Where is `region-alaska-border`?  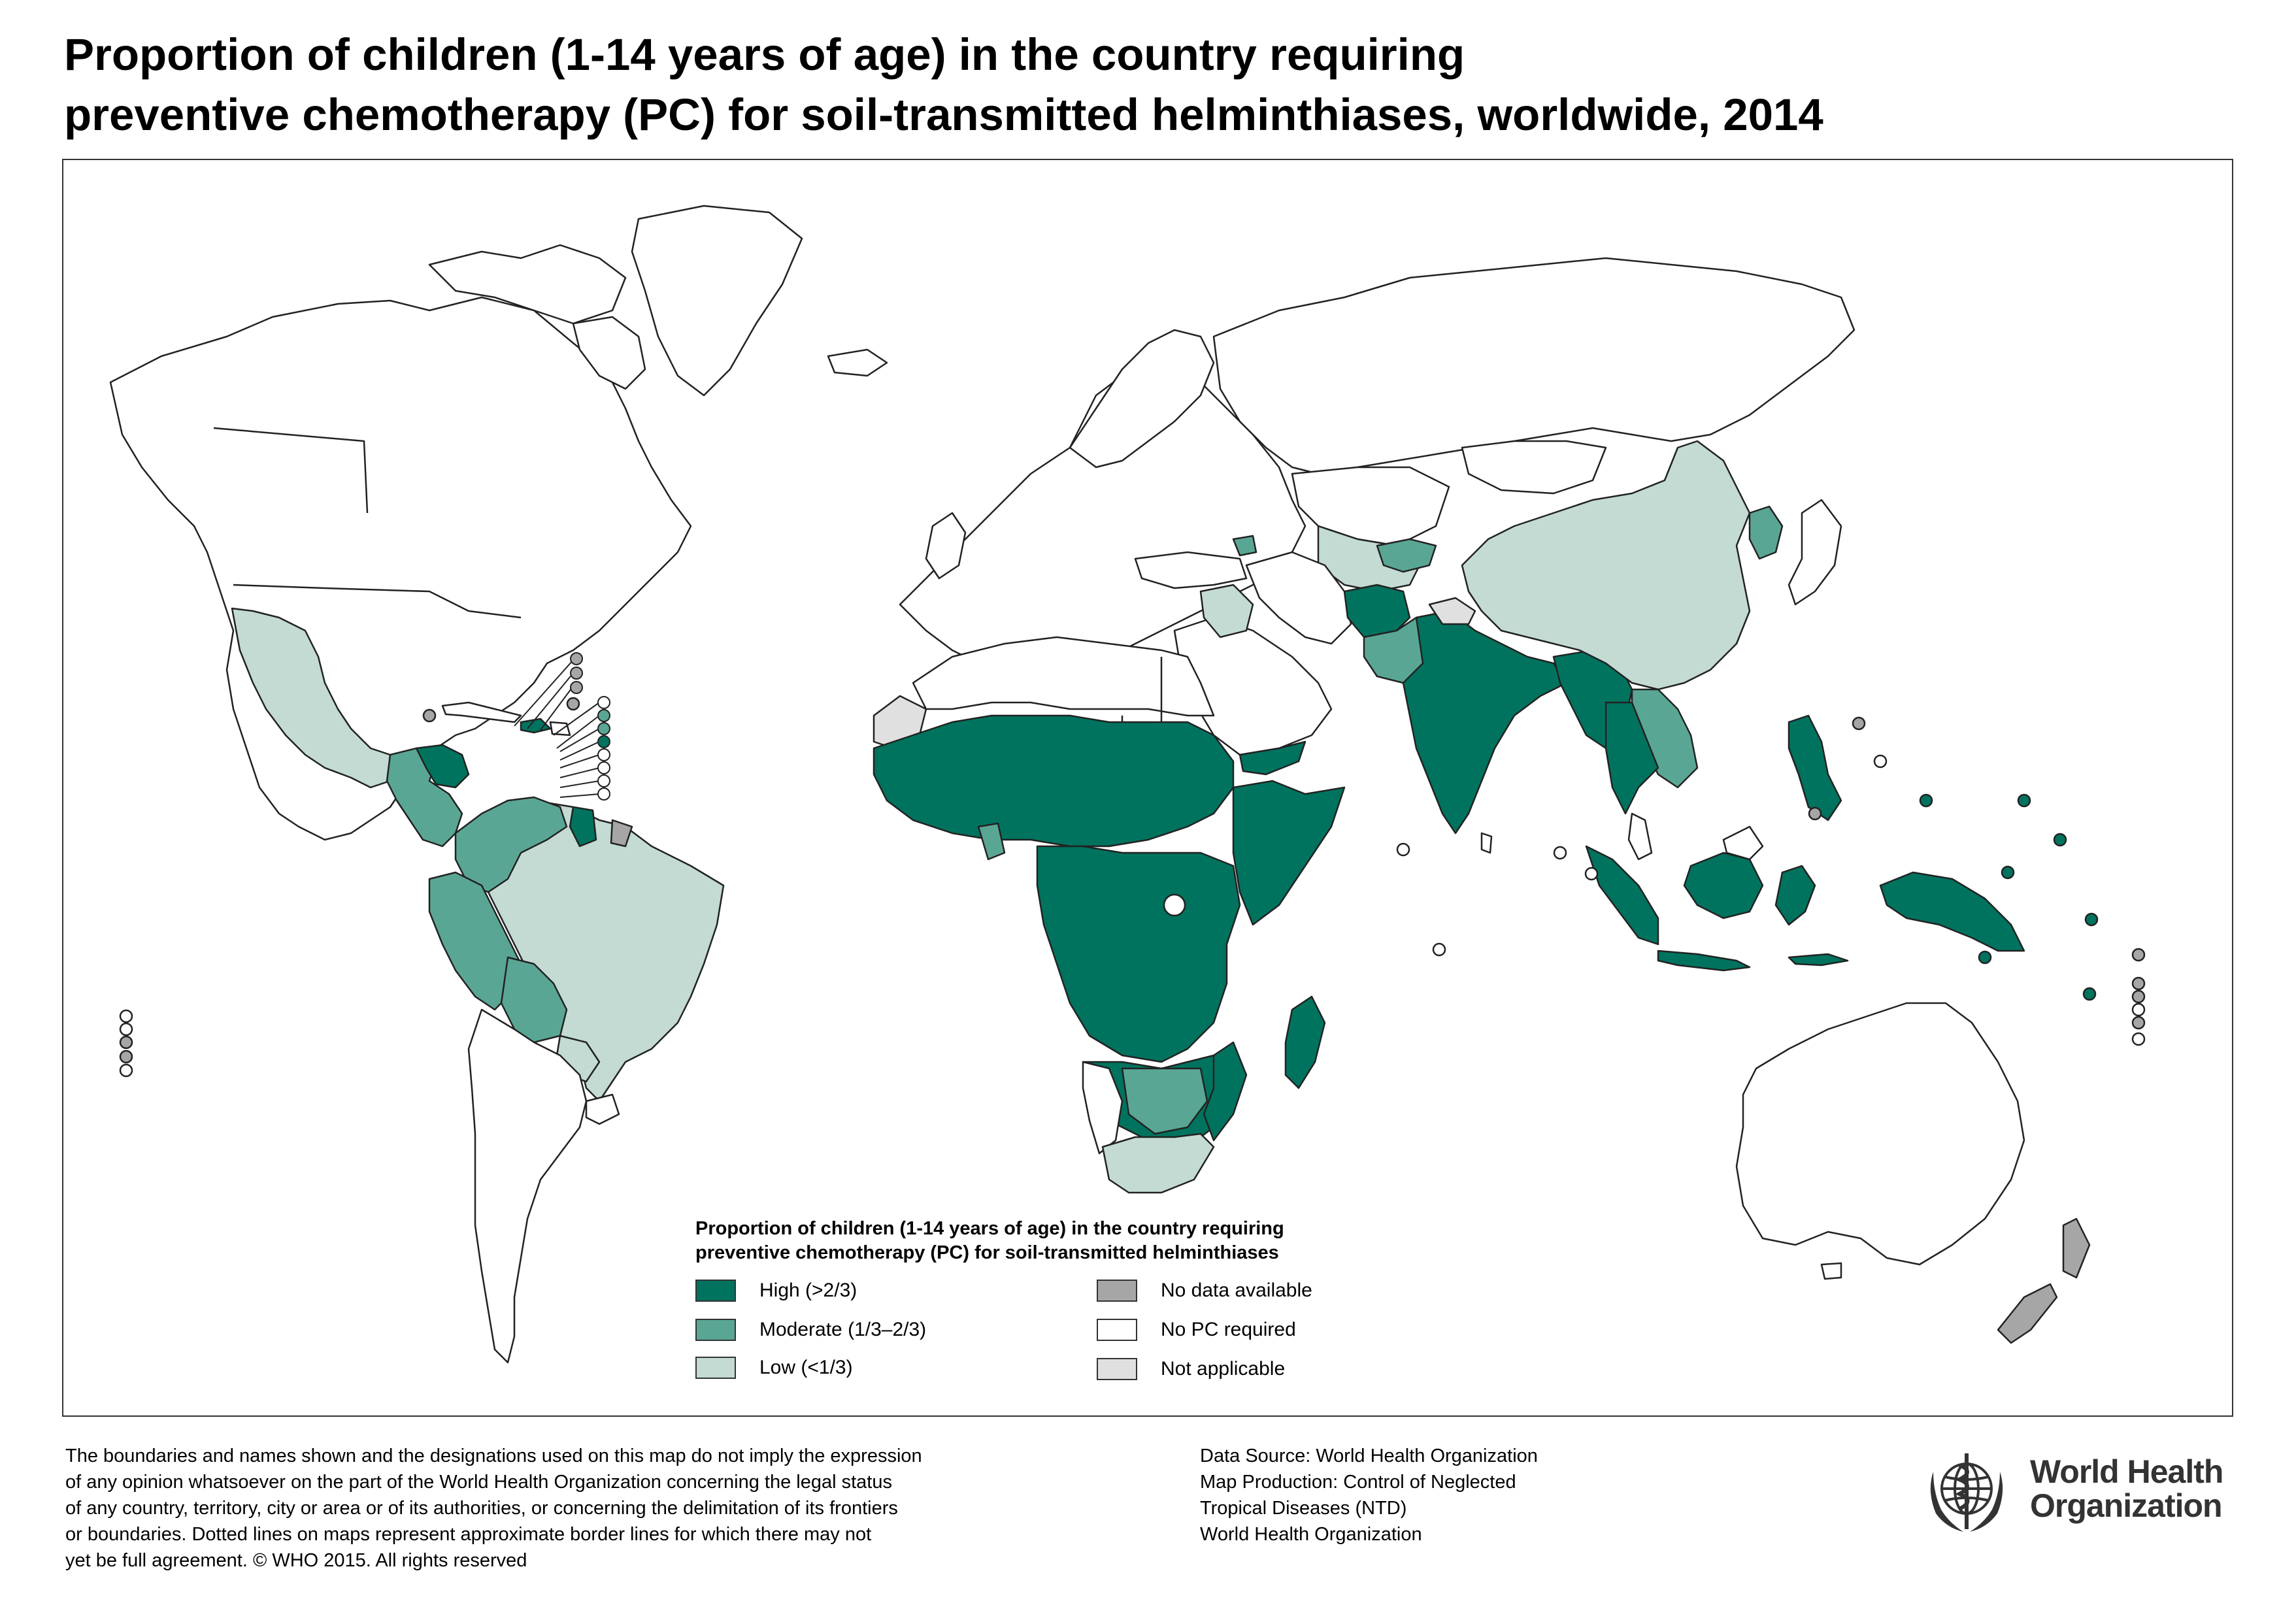 region-alaska-border is located at coordinates (291, 471).